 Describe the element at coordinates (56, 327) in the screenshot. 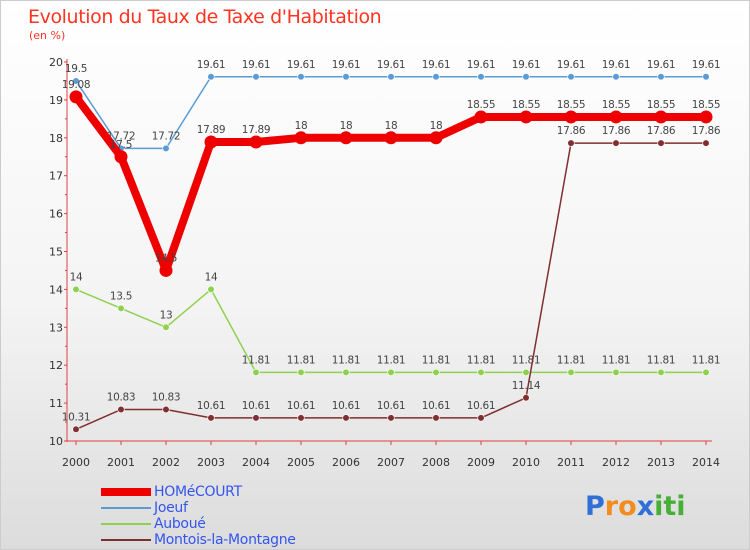

I see `y-tick-label: 13` at that location.